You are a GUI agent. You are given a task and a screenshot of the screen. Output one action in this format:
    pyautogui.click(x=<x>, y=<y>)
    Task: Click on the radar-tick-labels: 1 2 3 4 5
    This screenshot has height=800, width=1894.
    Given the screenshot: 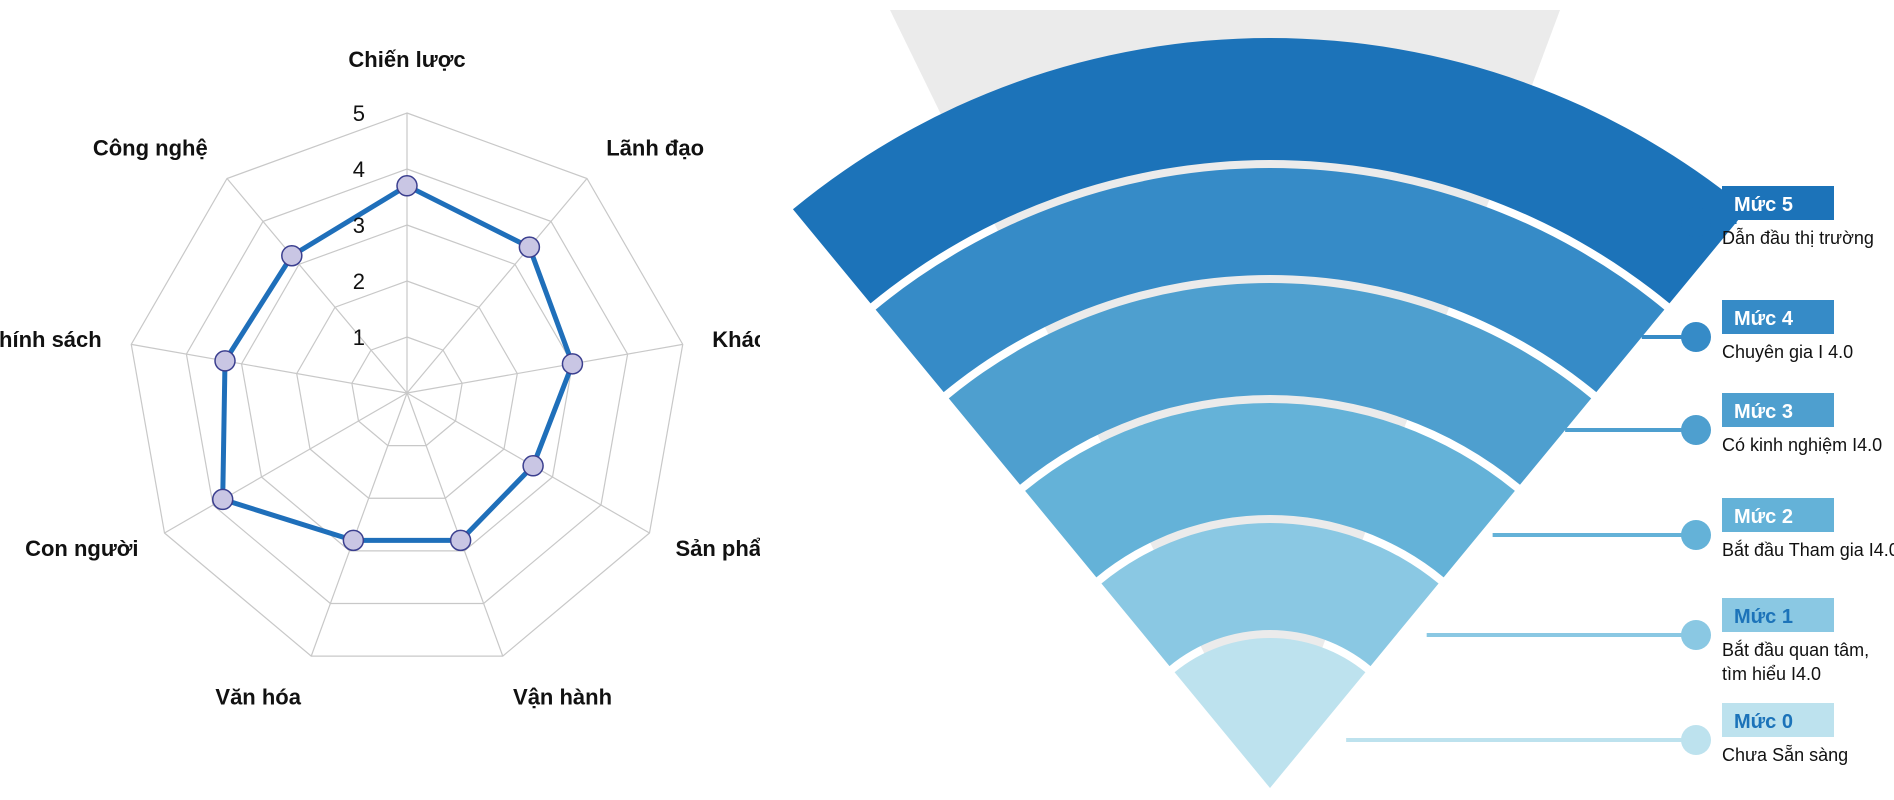 What is the action you would take?
    pyautogui.click(x=359, y=225)
    